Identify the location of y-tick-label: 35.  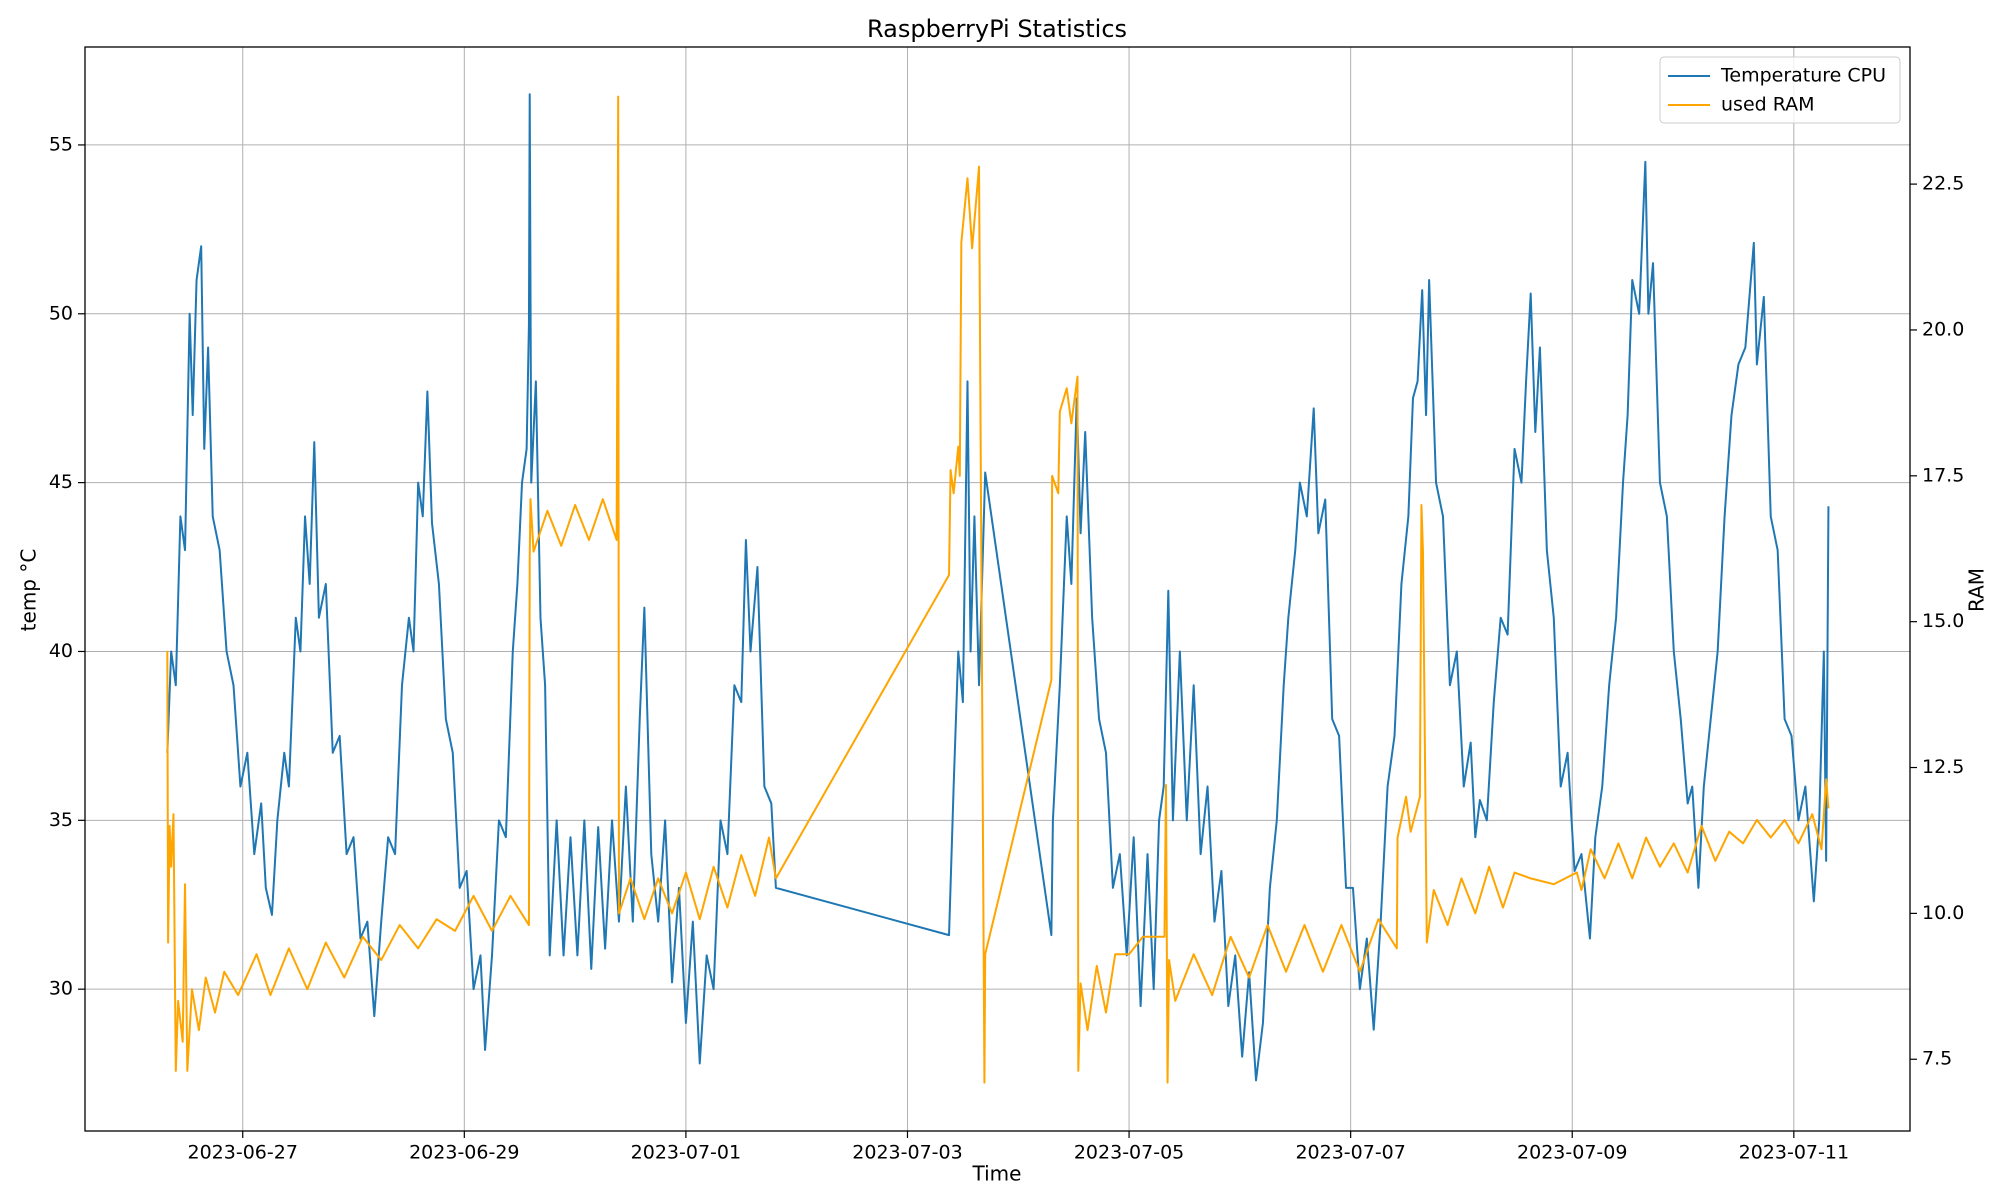
(61, 820).